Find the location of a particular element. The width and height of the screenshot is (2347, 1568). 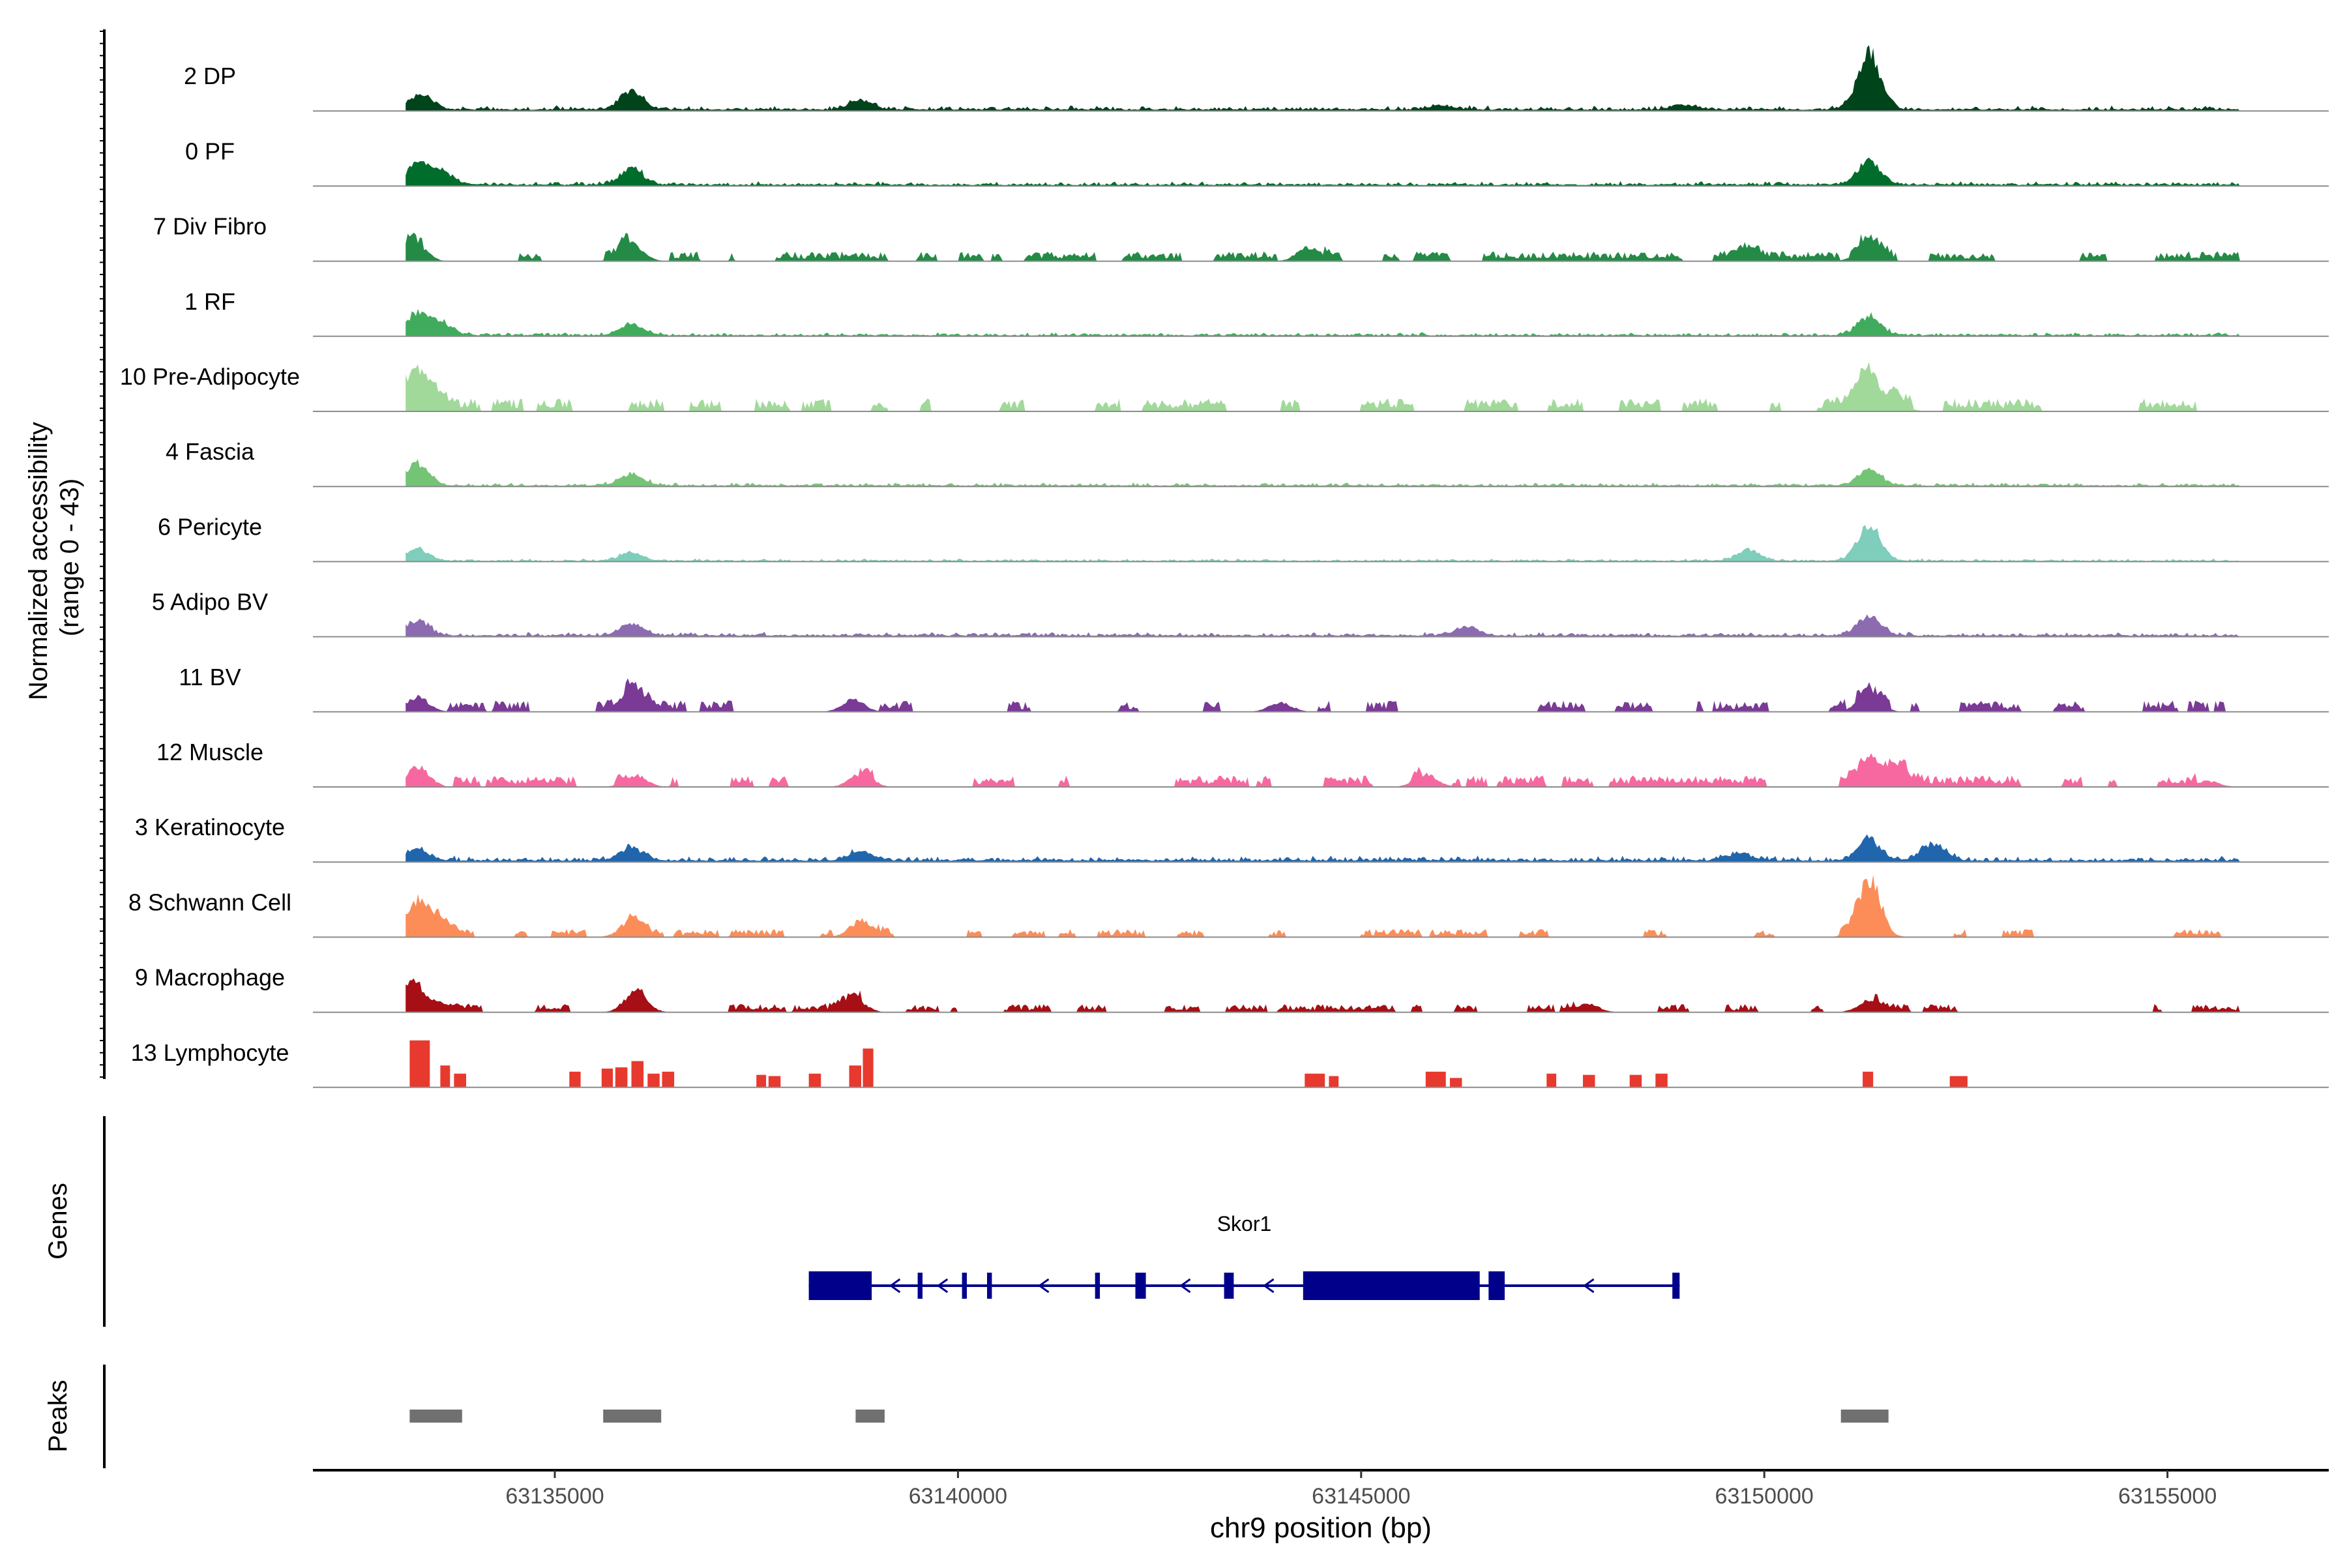

track-5: 10 Pre-Adipocyte is located at coordinates (1224, 387).